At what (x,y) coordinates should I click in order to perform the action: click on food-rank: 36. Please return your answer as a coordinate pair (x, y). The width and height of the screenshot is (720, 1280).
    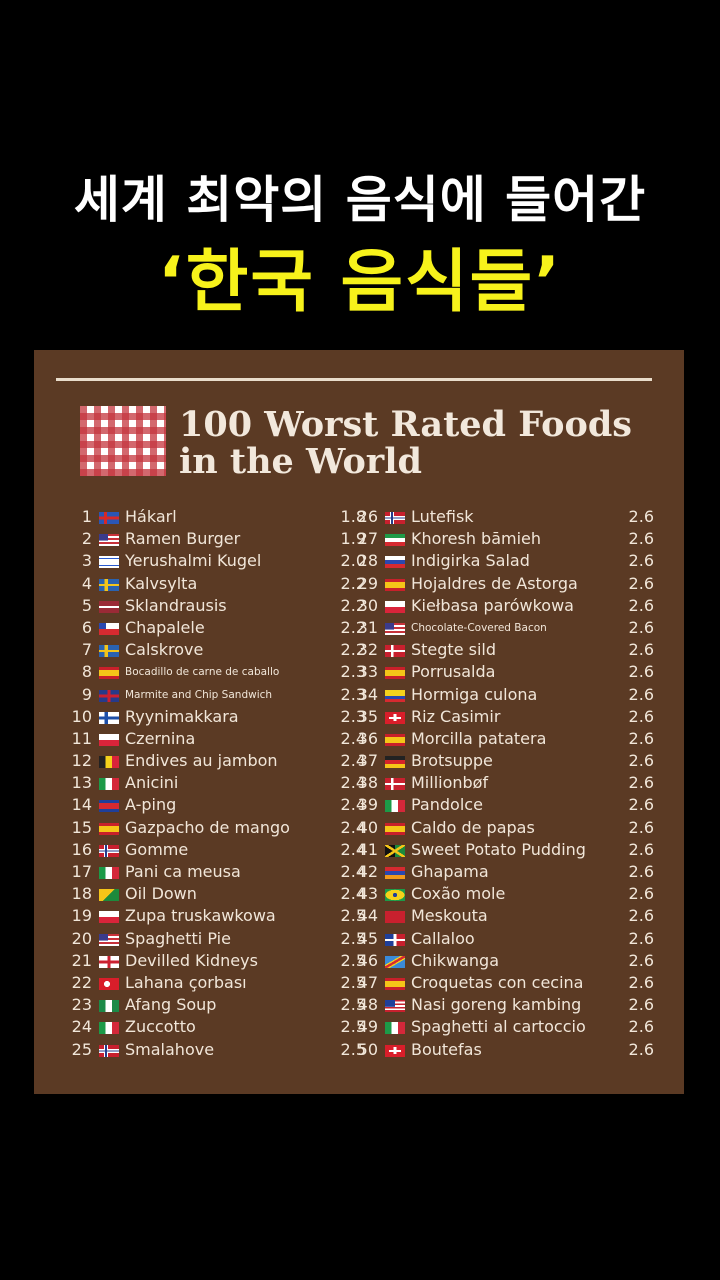
    Looking at the image, I should click on (367, 738).